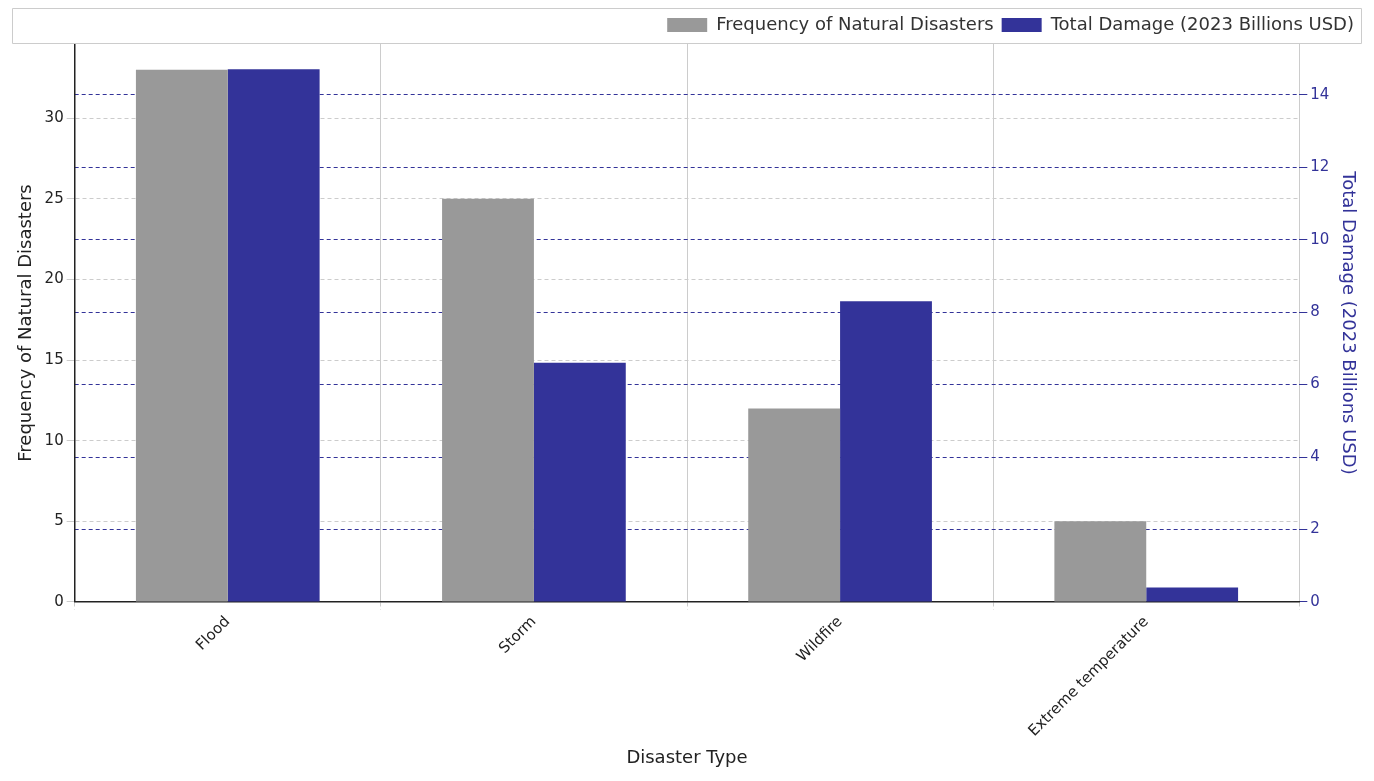  Describe the element at coordinates (687, 756) in the screenshot. I see `x-axis-title: Disaster Type` at that location.